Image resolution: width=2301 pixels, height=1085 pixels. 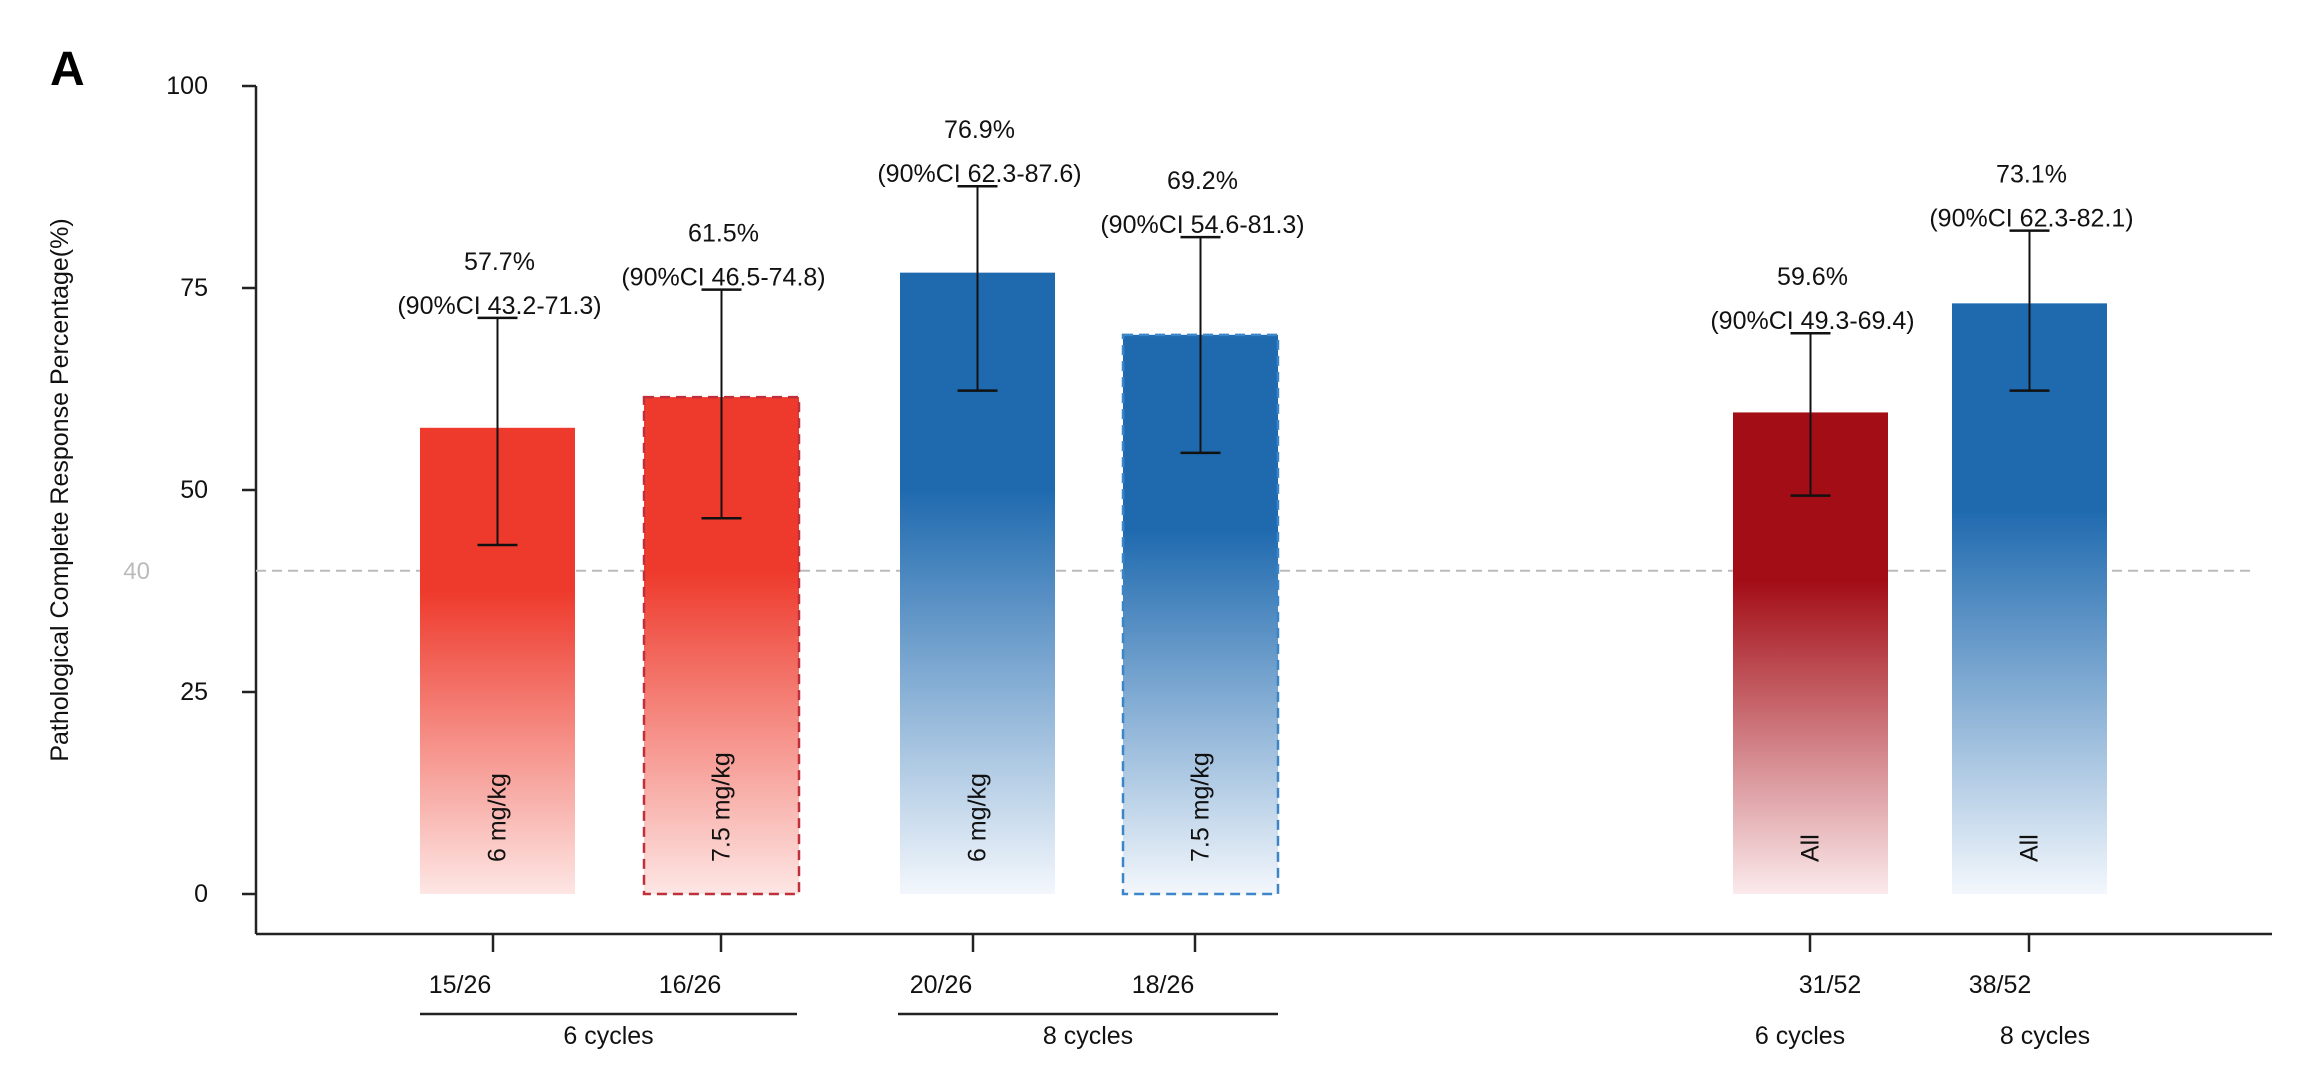 I want to click on ci-label: (90%CI 46.5-74.8), so click(x=723, y=278).